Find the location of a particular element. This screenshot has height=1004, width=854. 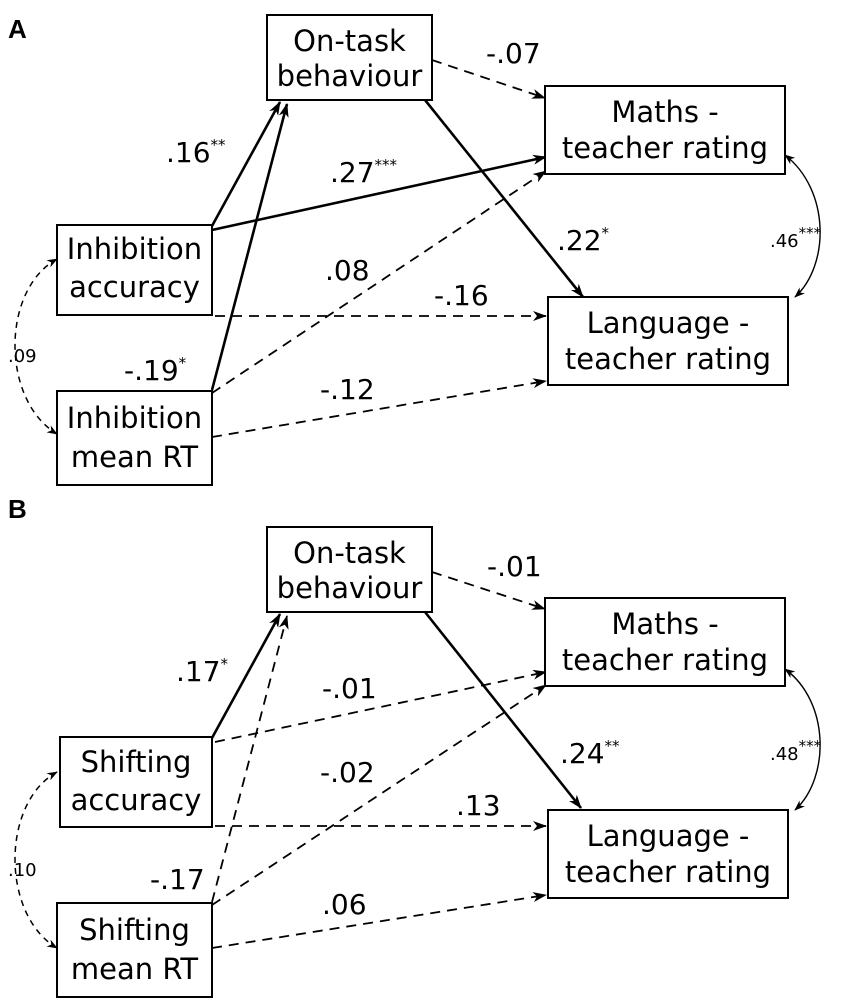

path-a-accuracy-maths is located at coordinates (379, 193).